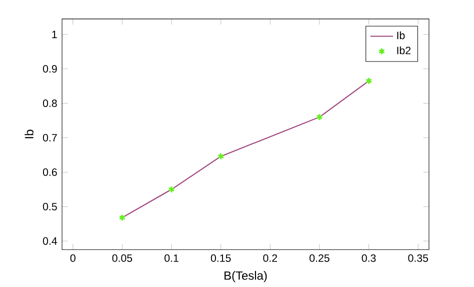  What do you see at coordinates (50, 241) in the screenshot?
I see `y-tick-label: 0.4` at bounding box center [50, 241].